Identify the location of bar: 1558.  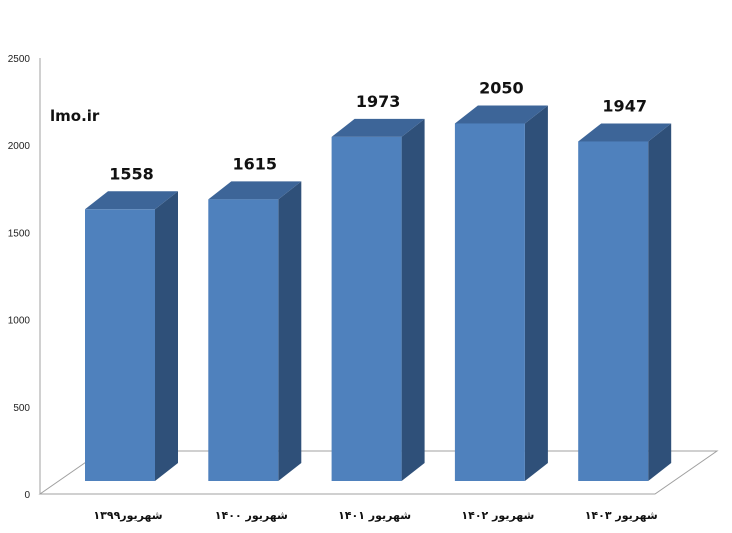
(131, 323).